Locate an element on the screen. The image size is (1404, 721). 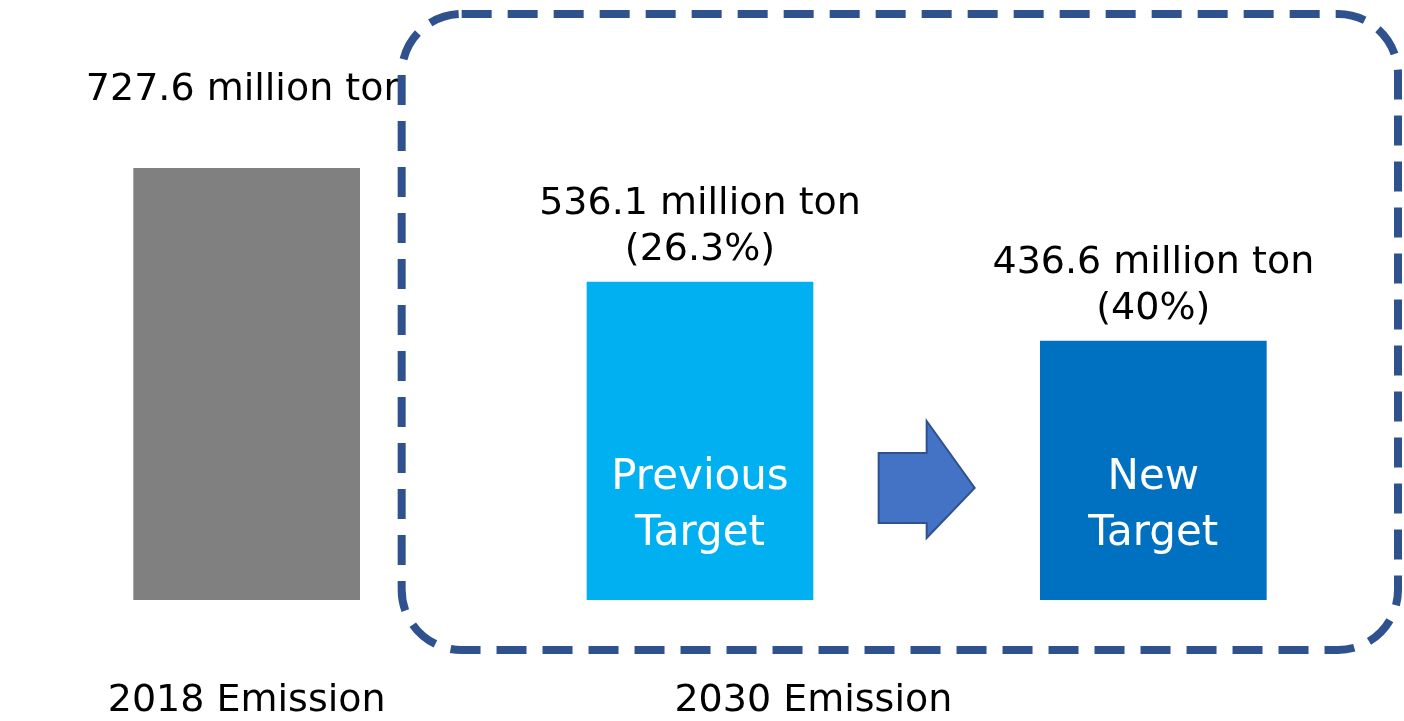
x-tick-label: New Target is located at coordinates (1153, 502).